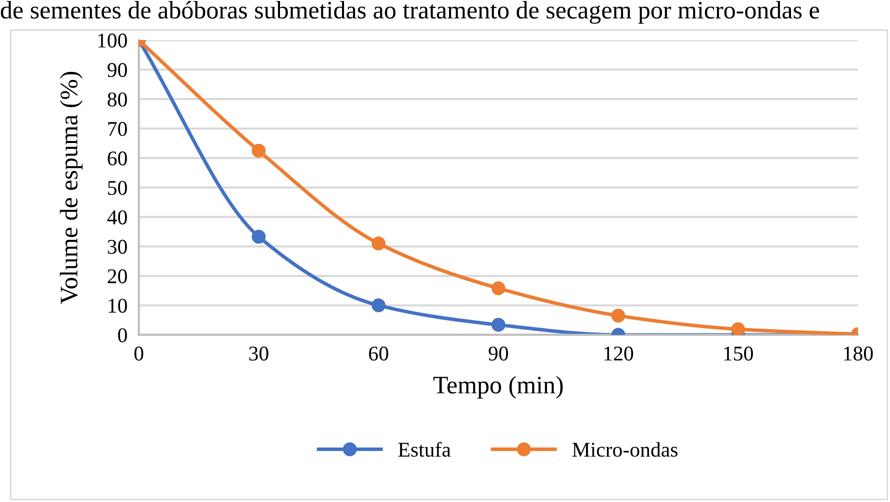 The height and width of the screenshot is (502, 890). I want to click on y-tick-label: 20, so click(117, 276).